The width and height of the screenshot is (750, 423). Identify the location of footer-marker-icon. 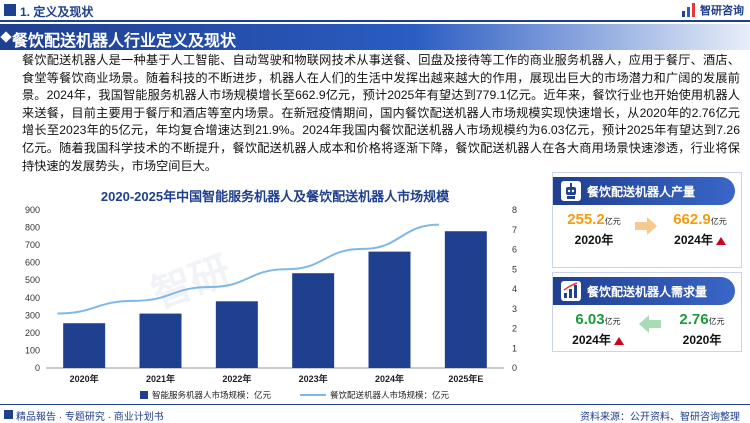
(8, 414).